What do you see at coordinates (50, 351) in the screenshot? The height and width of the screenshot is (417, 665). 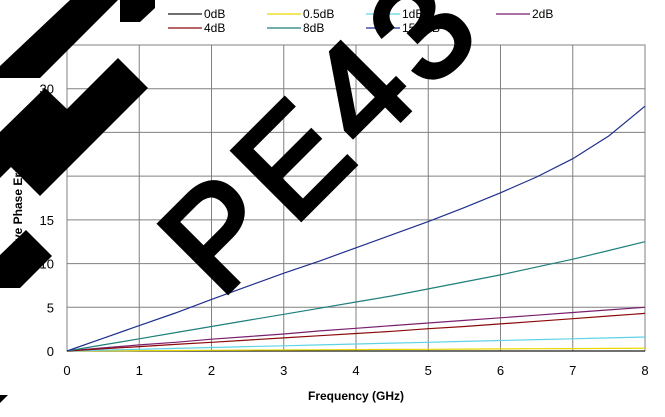 I see `y-tick-label: 0` at bounding box center [50, 351].